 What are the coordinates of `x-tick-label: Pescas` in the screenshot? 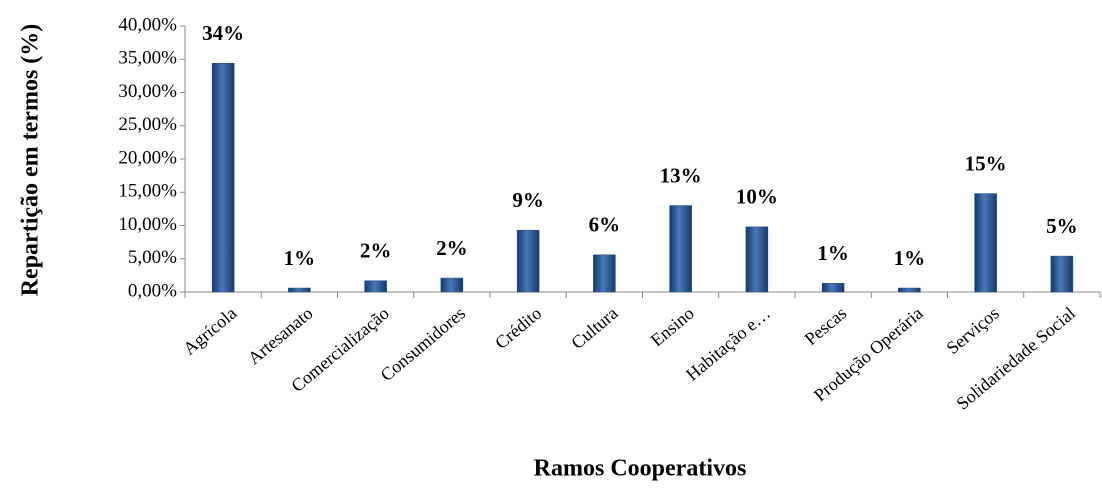 It's located at (826, 326).